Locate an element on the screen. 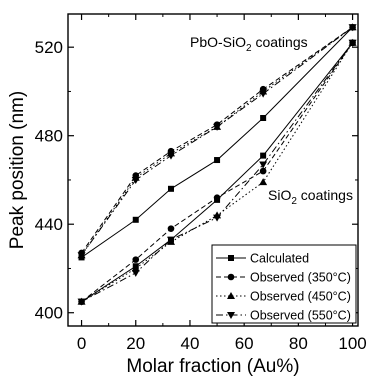 The image size is (368, 377). y-axis-label: Peak position (nm) is located at coordinates (17, 170).